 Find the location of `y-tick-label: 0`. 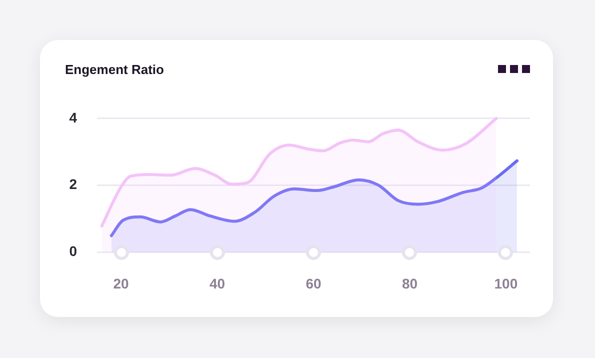

y-tick-label: 0 is located at coordinates (73, 250).